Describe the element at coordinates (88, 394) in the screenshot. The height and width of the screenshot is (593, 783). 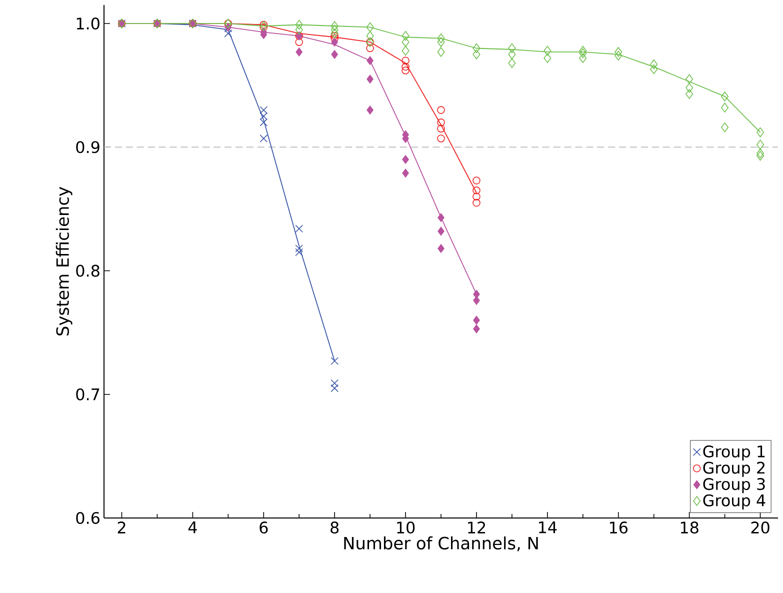
I see `y-tick-label: 0.7` at that location.